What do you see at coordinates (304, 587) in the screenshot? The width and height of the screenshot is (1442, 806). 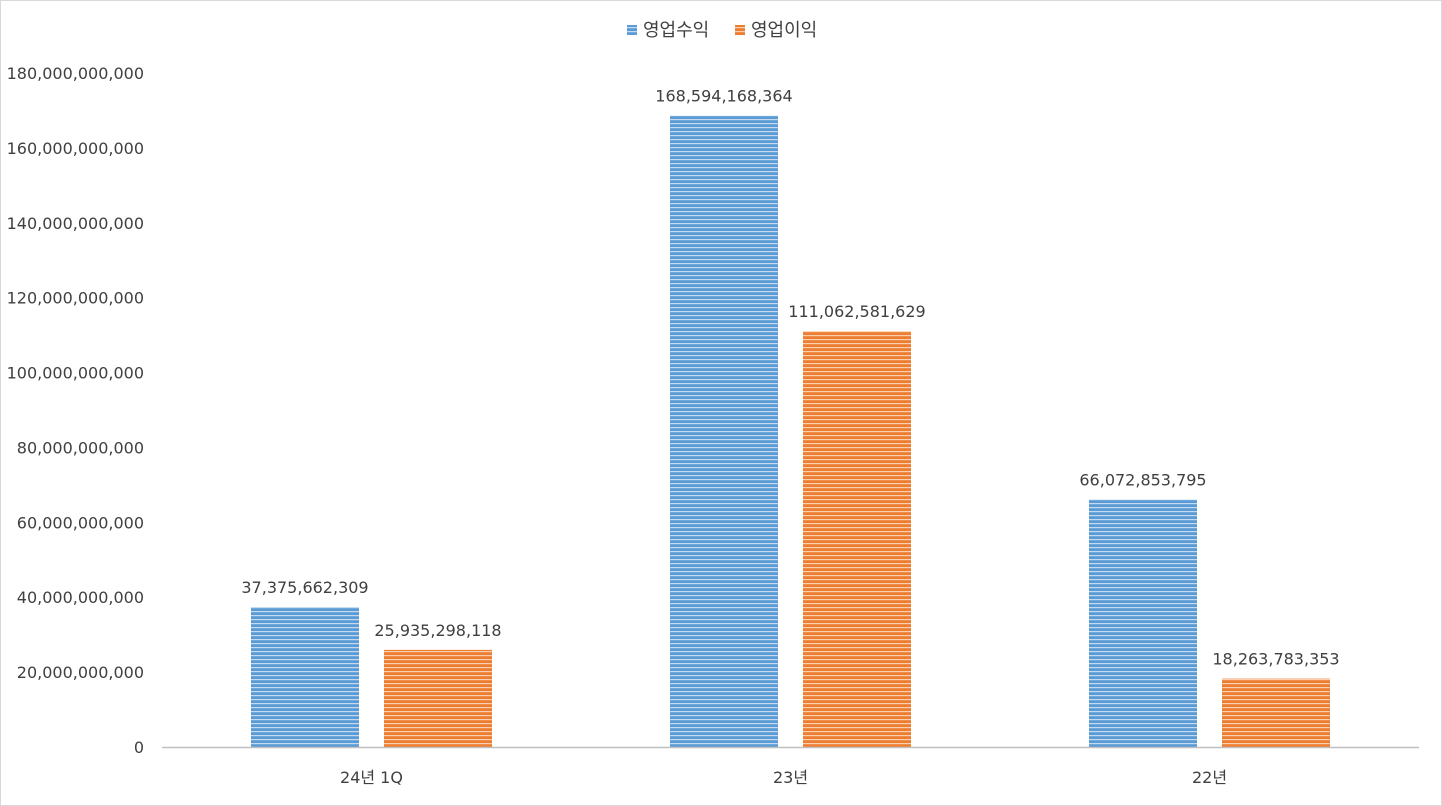 I see `data-label: 37,375,662,309` at bounding box center [304, 587].